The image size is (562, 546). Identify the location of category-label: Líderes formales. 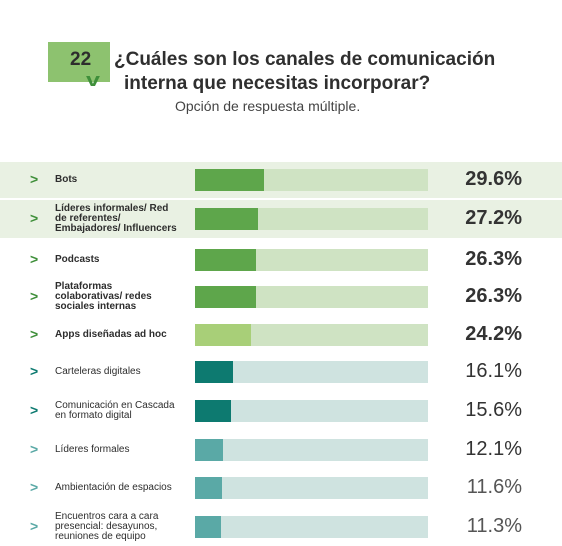
(125, 450).